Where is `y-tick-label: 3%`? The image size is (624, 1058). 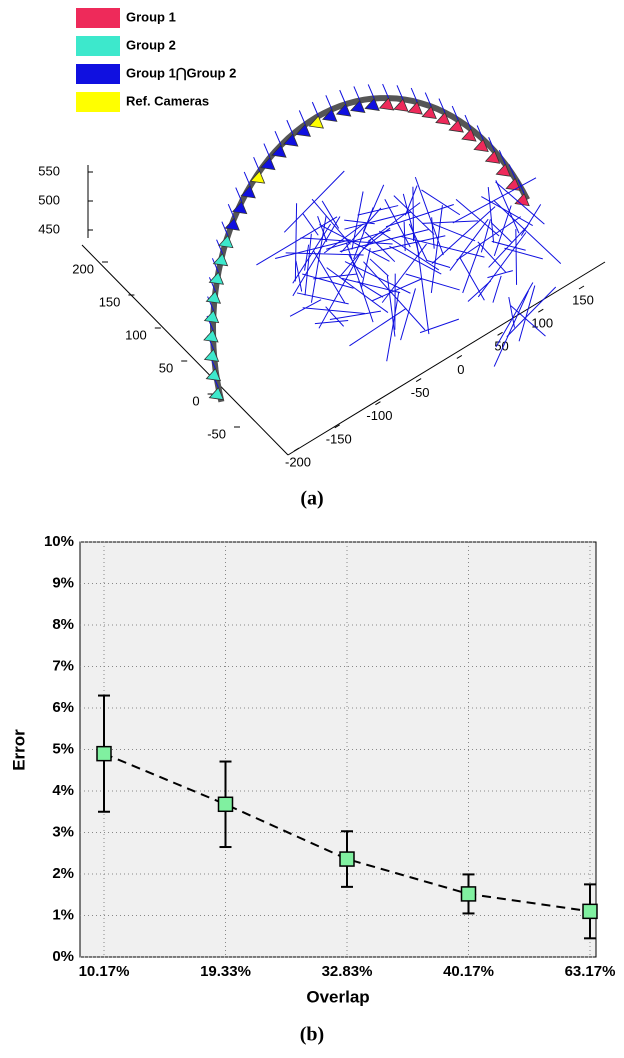
y-tick-label: 3% is located at coordinates (63, 831).